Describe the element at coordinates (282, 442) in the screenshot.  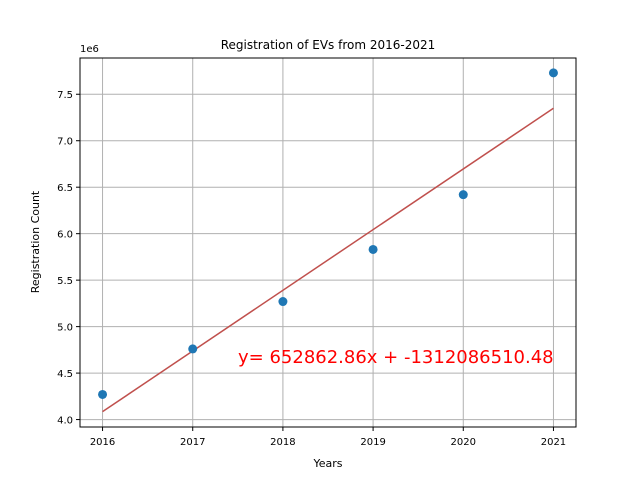
I see `x-tick-label: 2018` at that location.